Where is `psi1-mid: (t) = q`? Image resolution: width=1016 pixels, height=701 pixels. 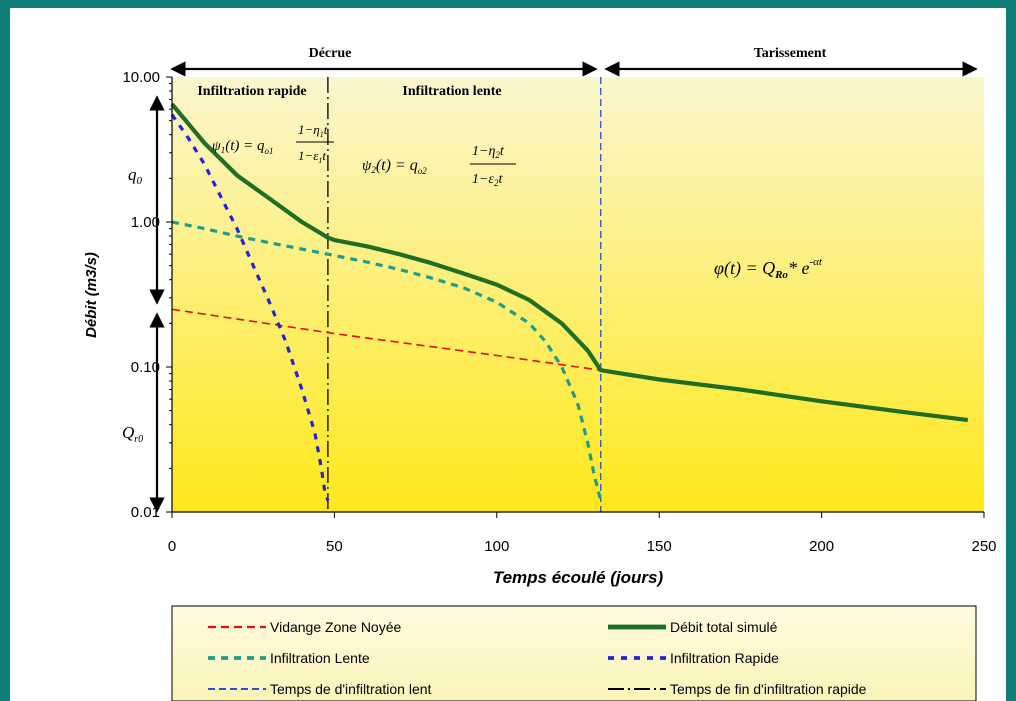
psi1-mid: (t) = q is located at coordinates (245, 146).